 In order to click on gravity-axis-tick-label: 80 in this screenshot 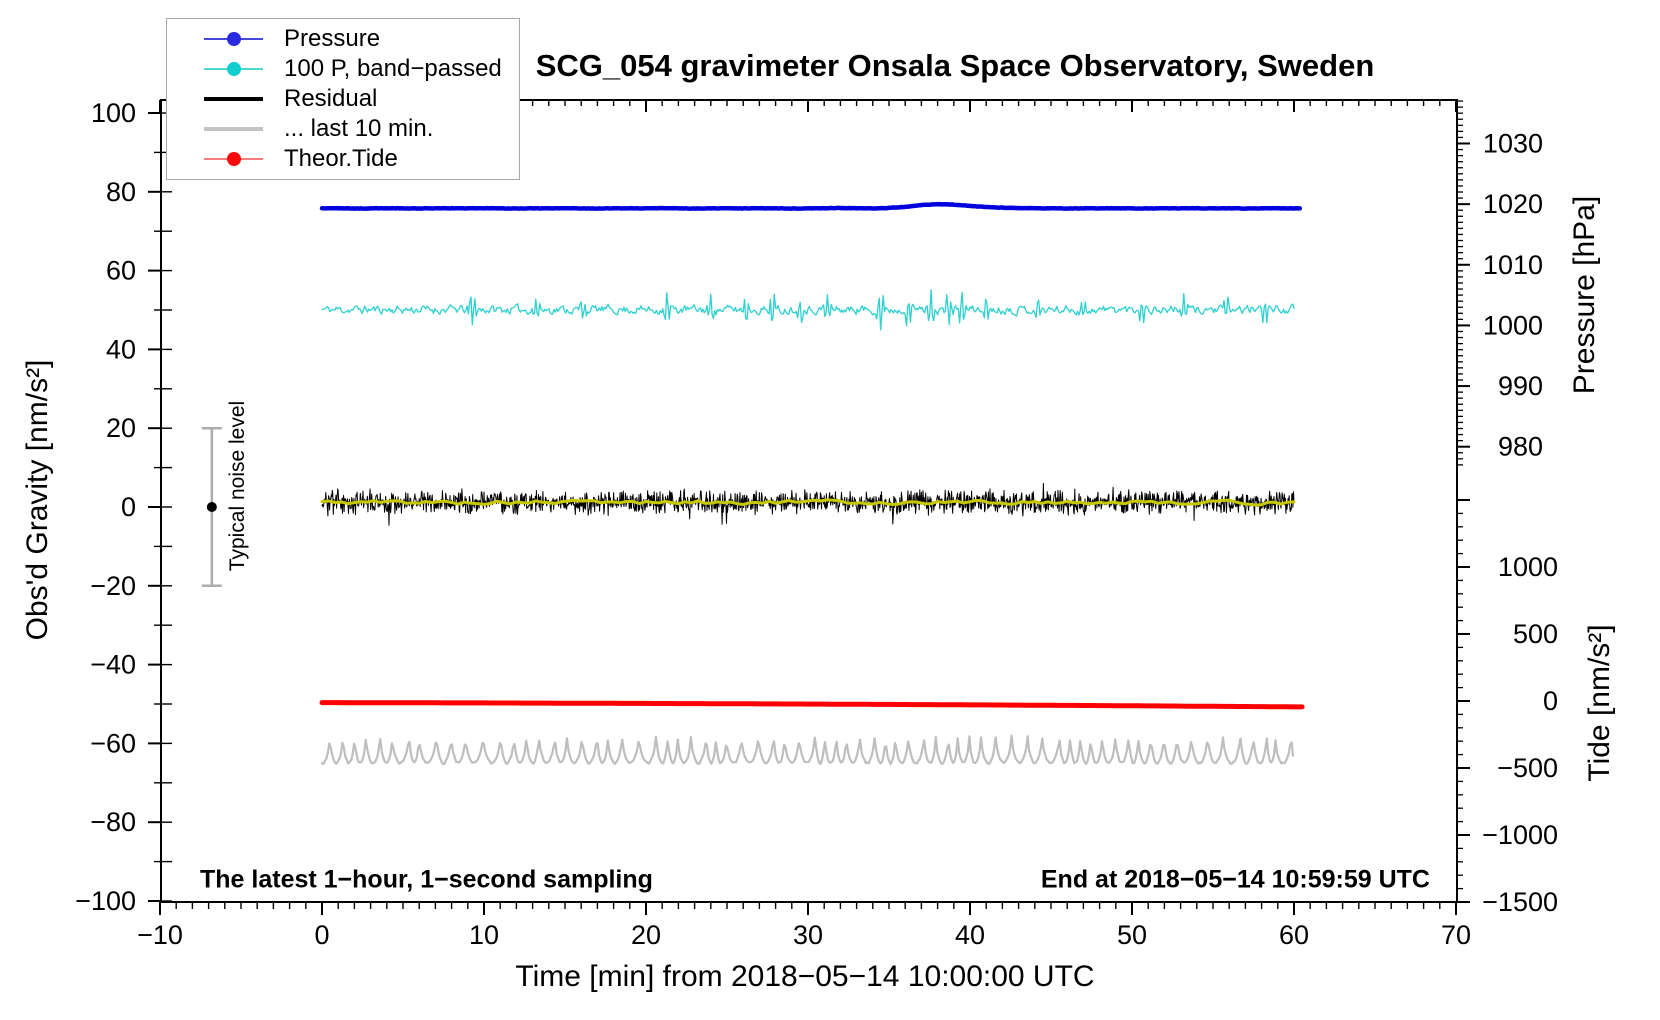, I will do `click(121, 192)`.